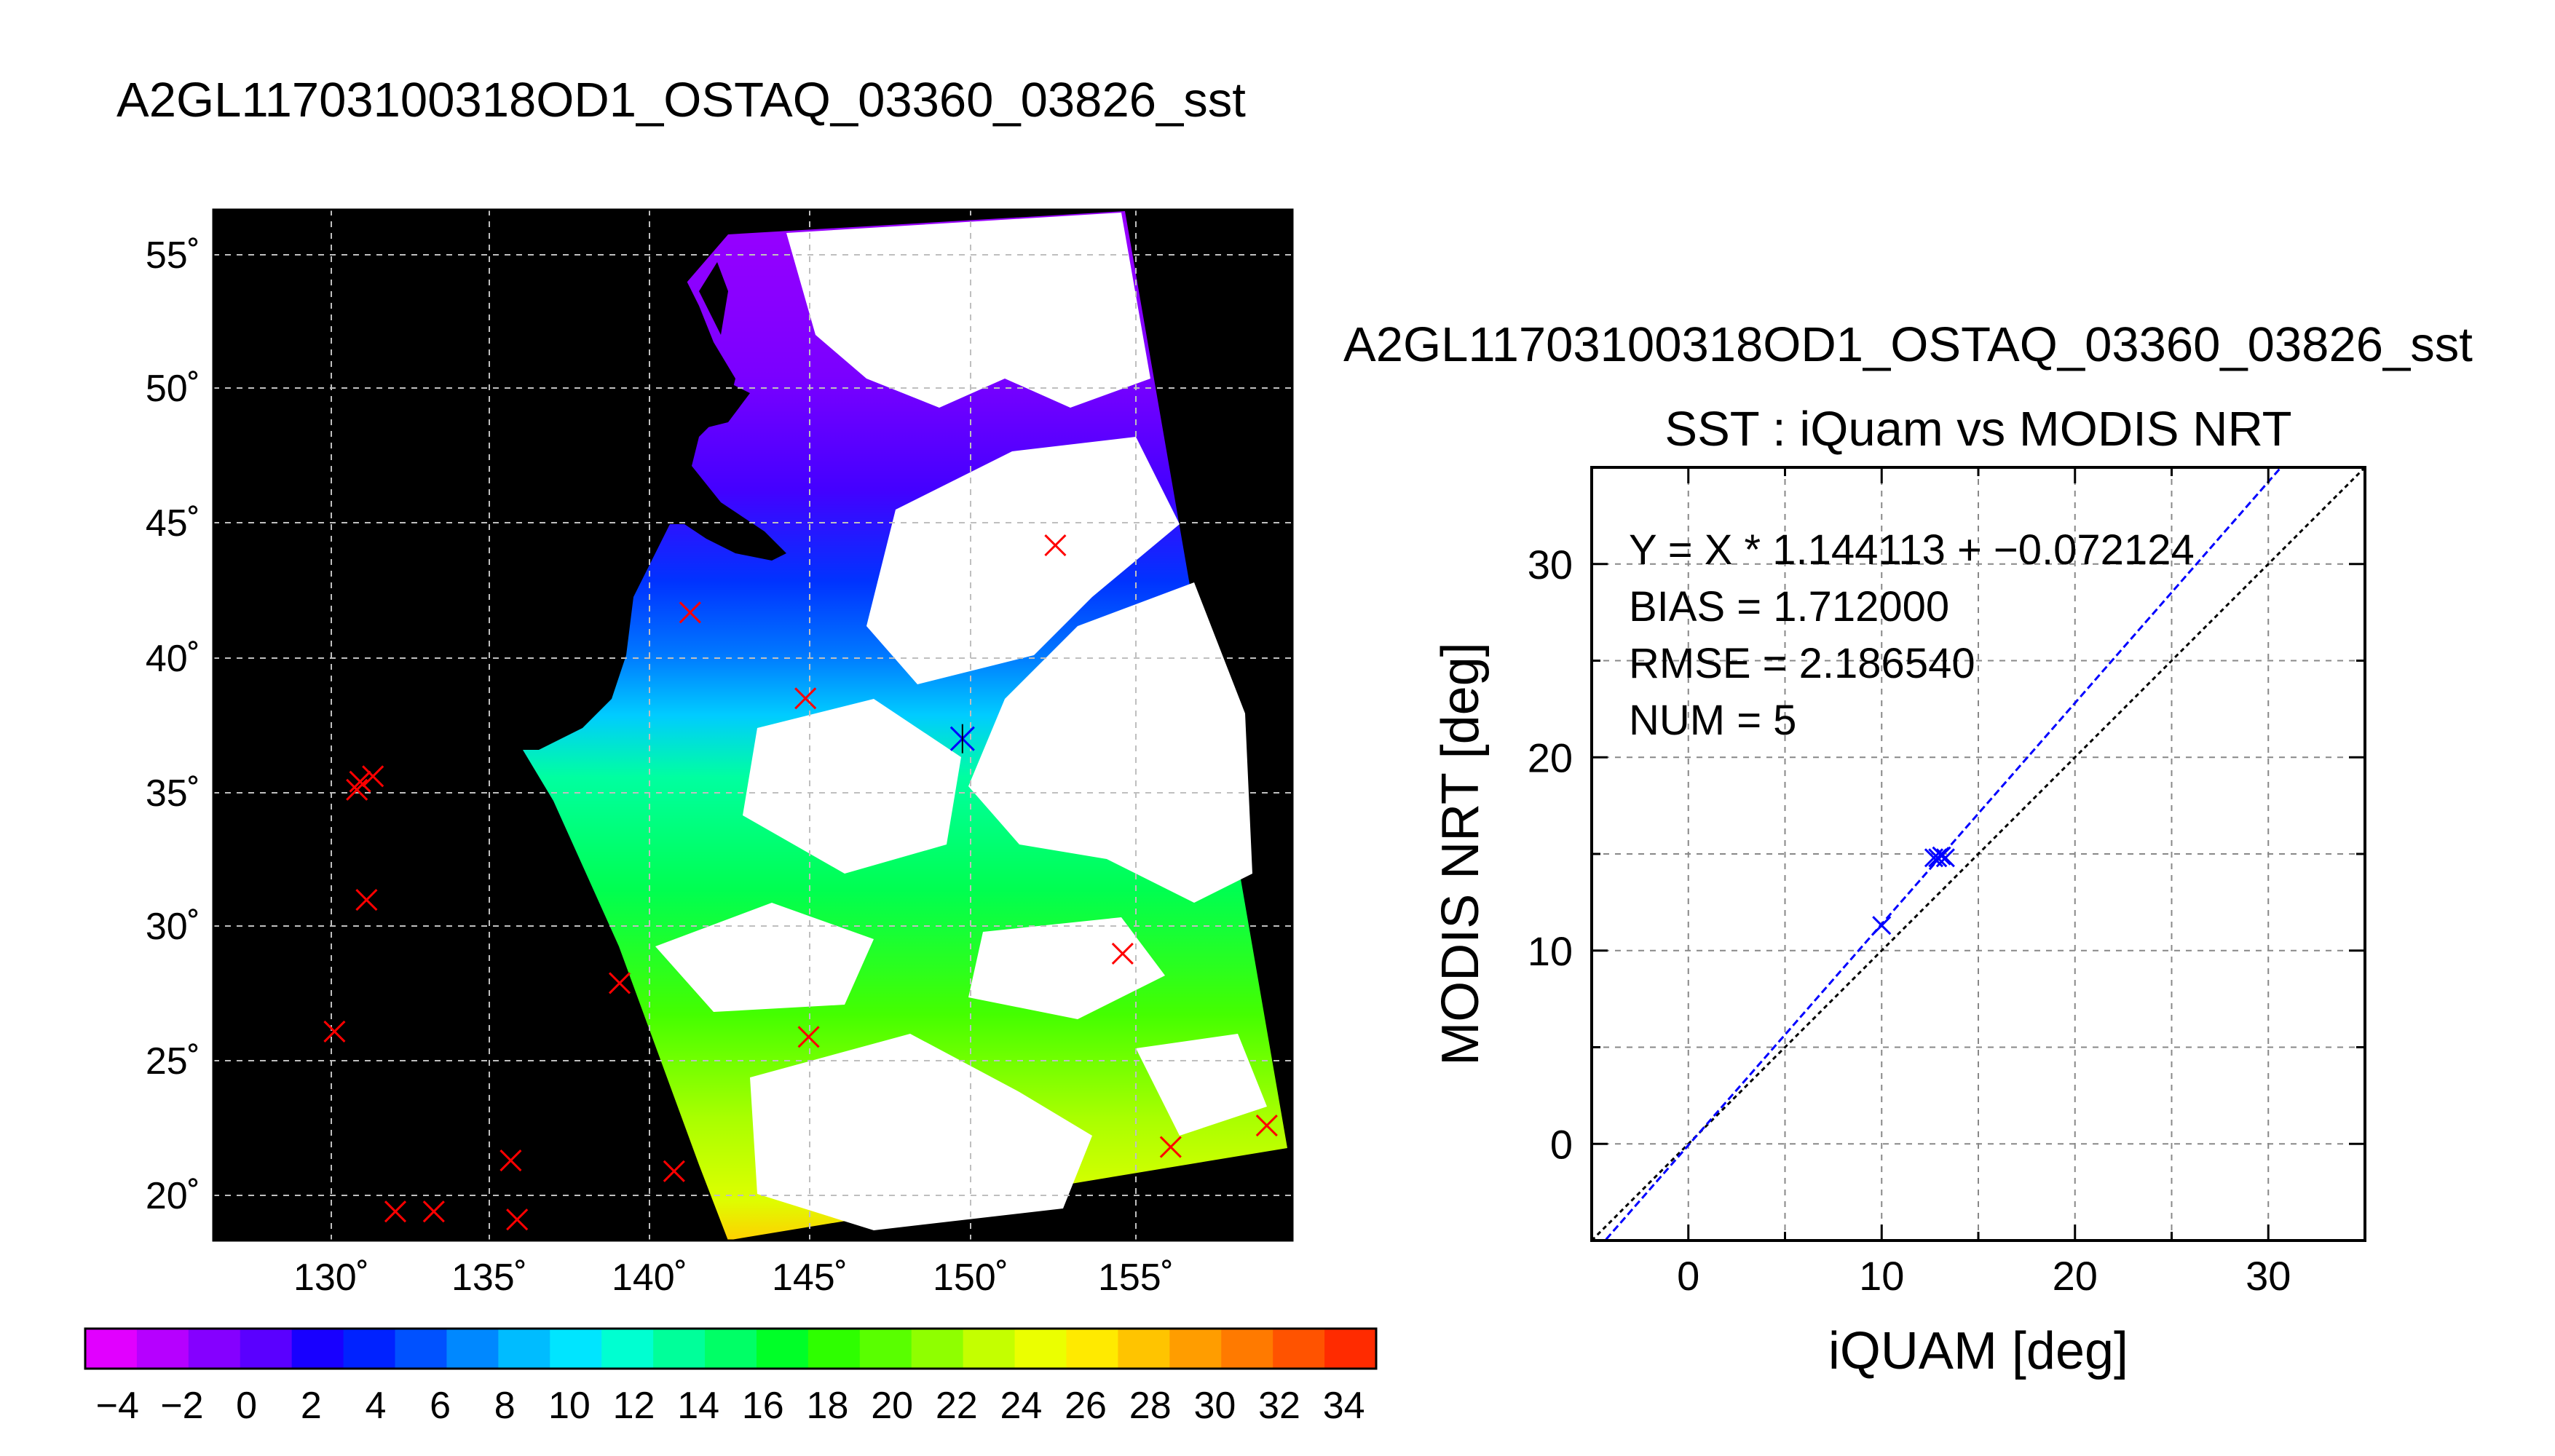 The height and width of the screenshot is (1456, 2555). I want to click on colorbar-tick-label: 0, so click(246, 1406).